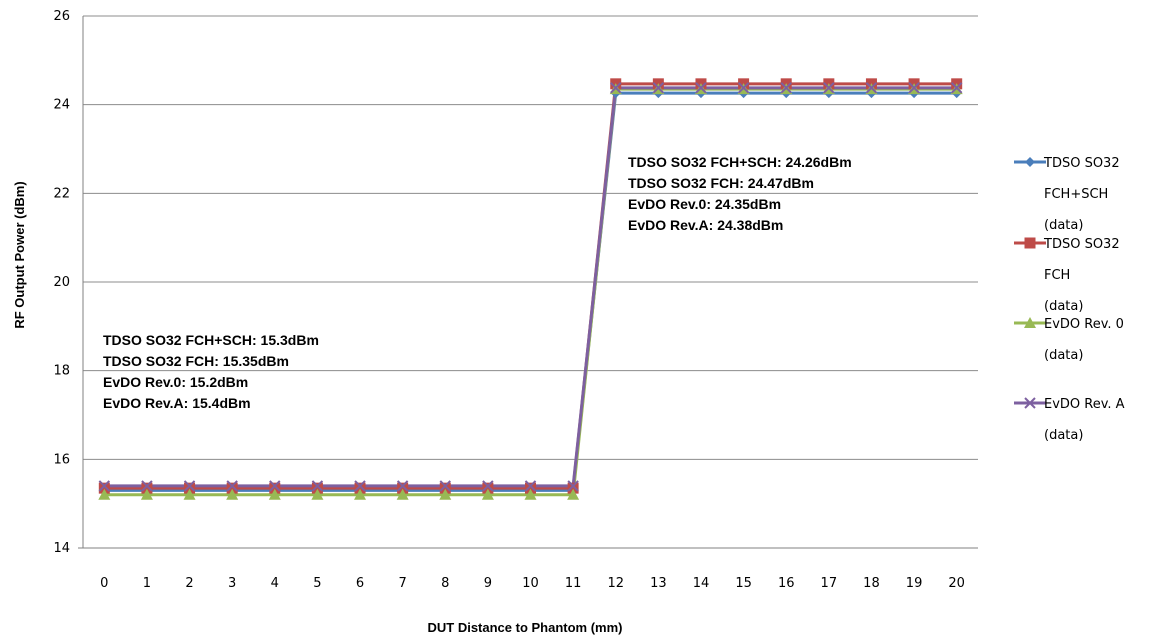 The image size is (1151, 640). What do you see at coordinates (956, 583) in the screenshot?
I see `x-tick-label: 20` at bounding box center [956, 583].